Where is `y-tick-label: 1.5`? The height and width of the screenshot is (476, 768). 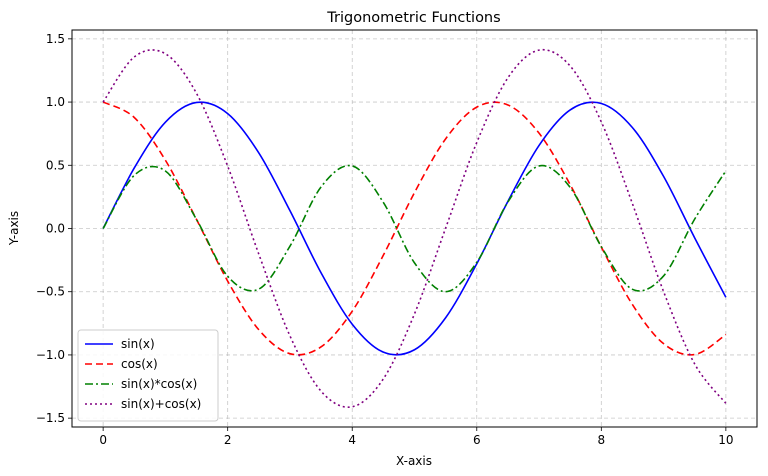
y-tick-label: 1.5 is located at coordinates (55, 39).